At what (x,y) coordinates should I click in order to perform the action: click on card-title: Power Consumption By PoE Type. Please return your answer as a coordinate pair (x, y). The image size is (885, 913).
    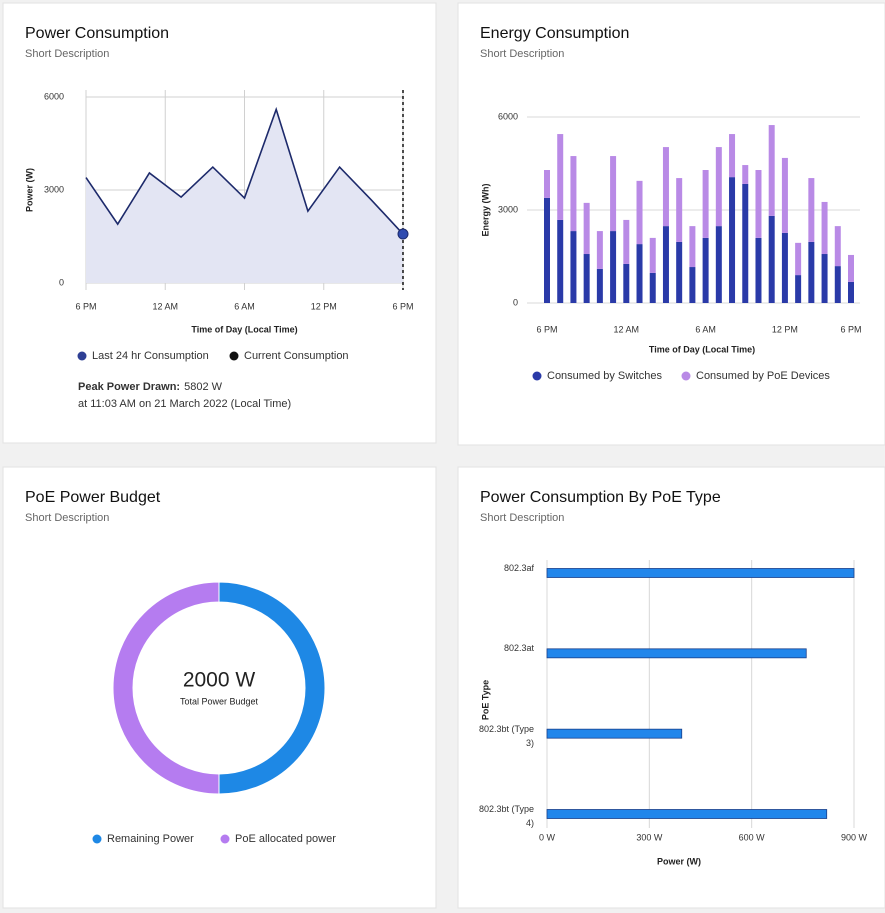
    Looking at the image, I should click on (600, 497).